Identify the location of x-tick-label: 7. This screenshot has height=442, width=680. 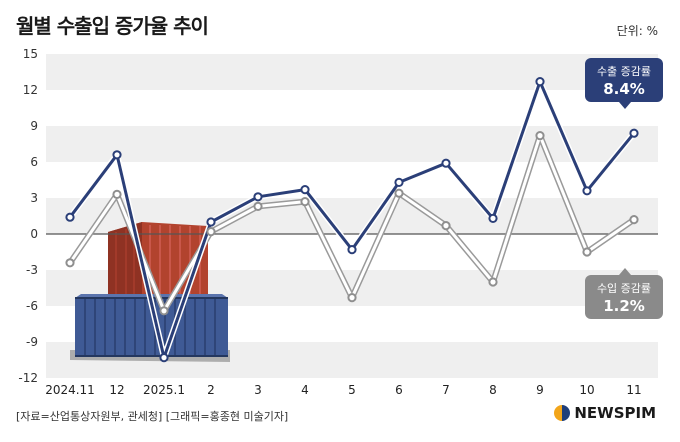
(446, 390).